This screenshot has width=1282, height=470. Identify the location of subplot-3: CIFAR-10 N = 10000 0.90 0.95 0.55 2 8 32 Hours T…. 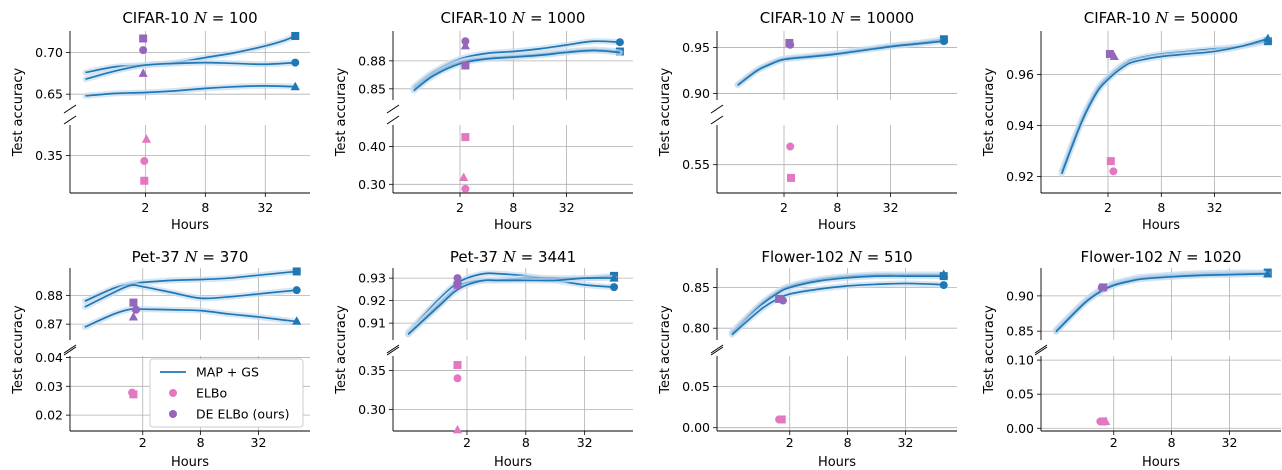
(807, 121).